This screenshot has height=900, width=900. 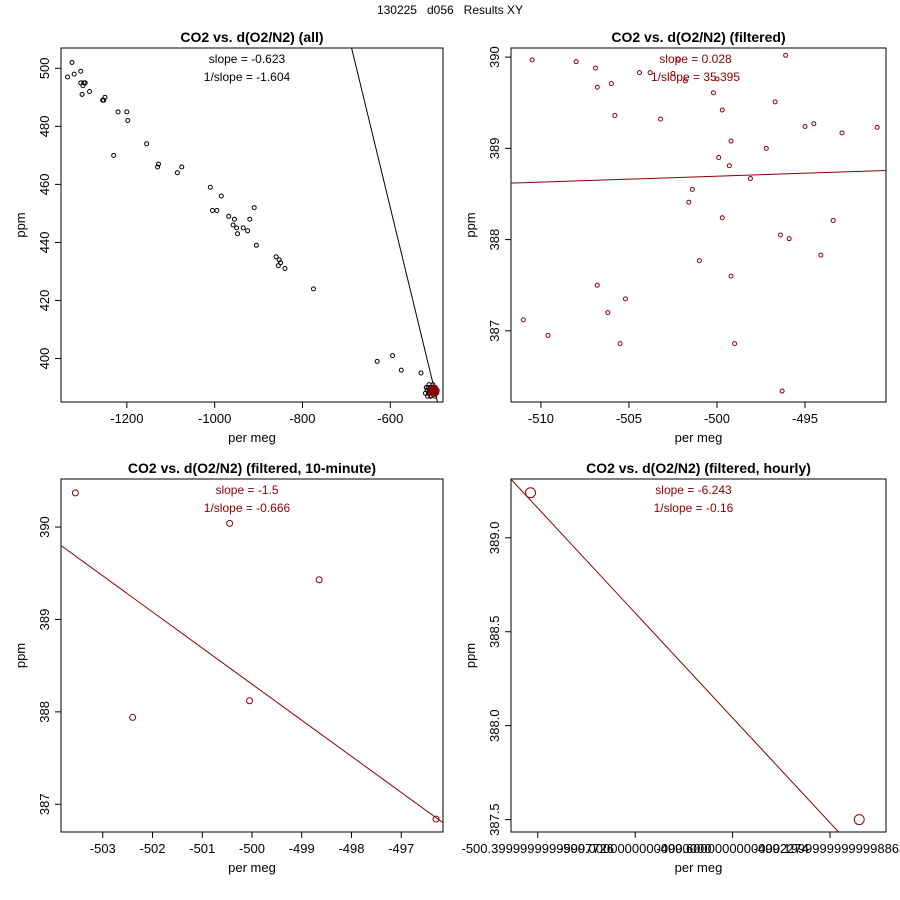 What do you see at coordinates (494, 331) in the screenshot?
I see `y-tick-label: 387` at bounding box center [494, 331].